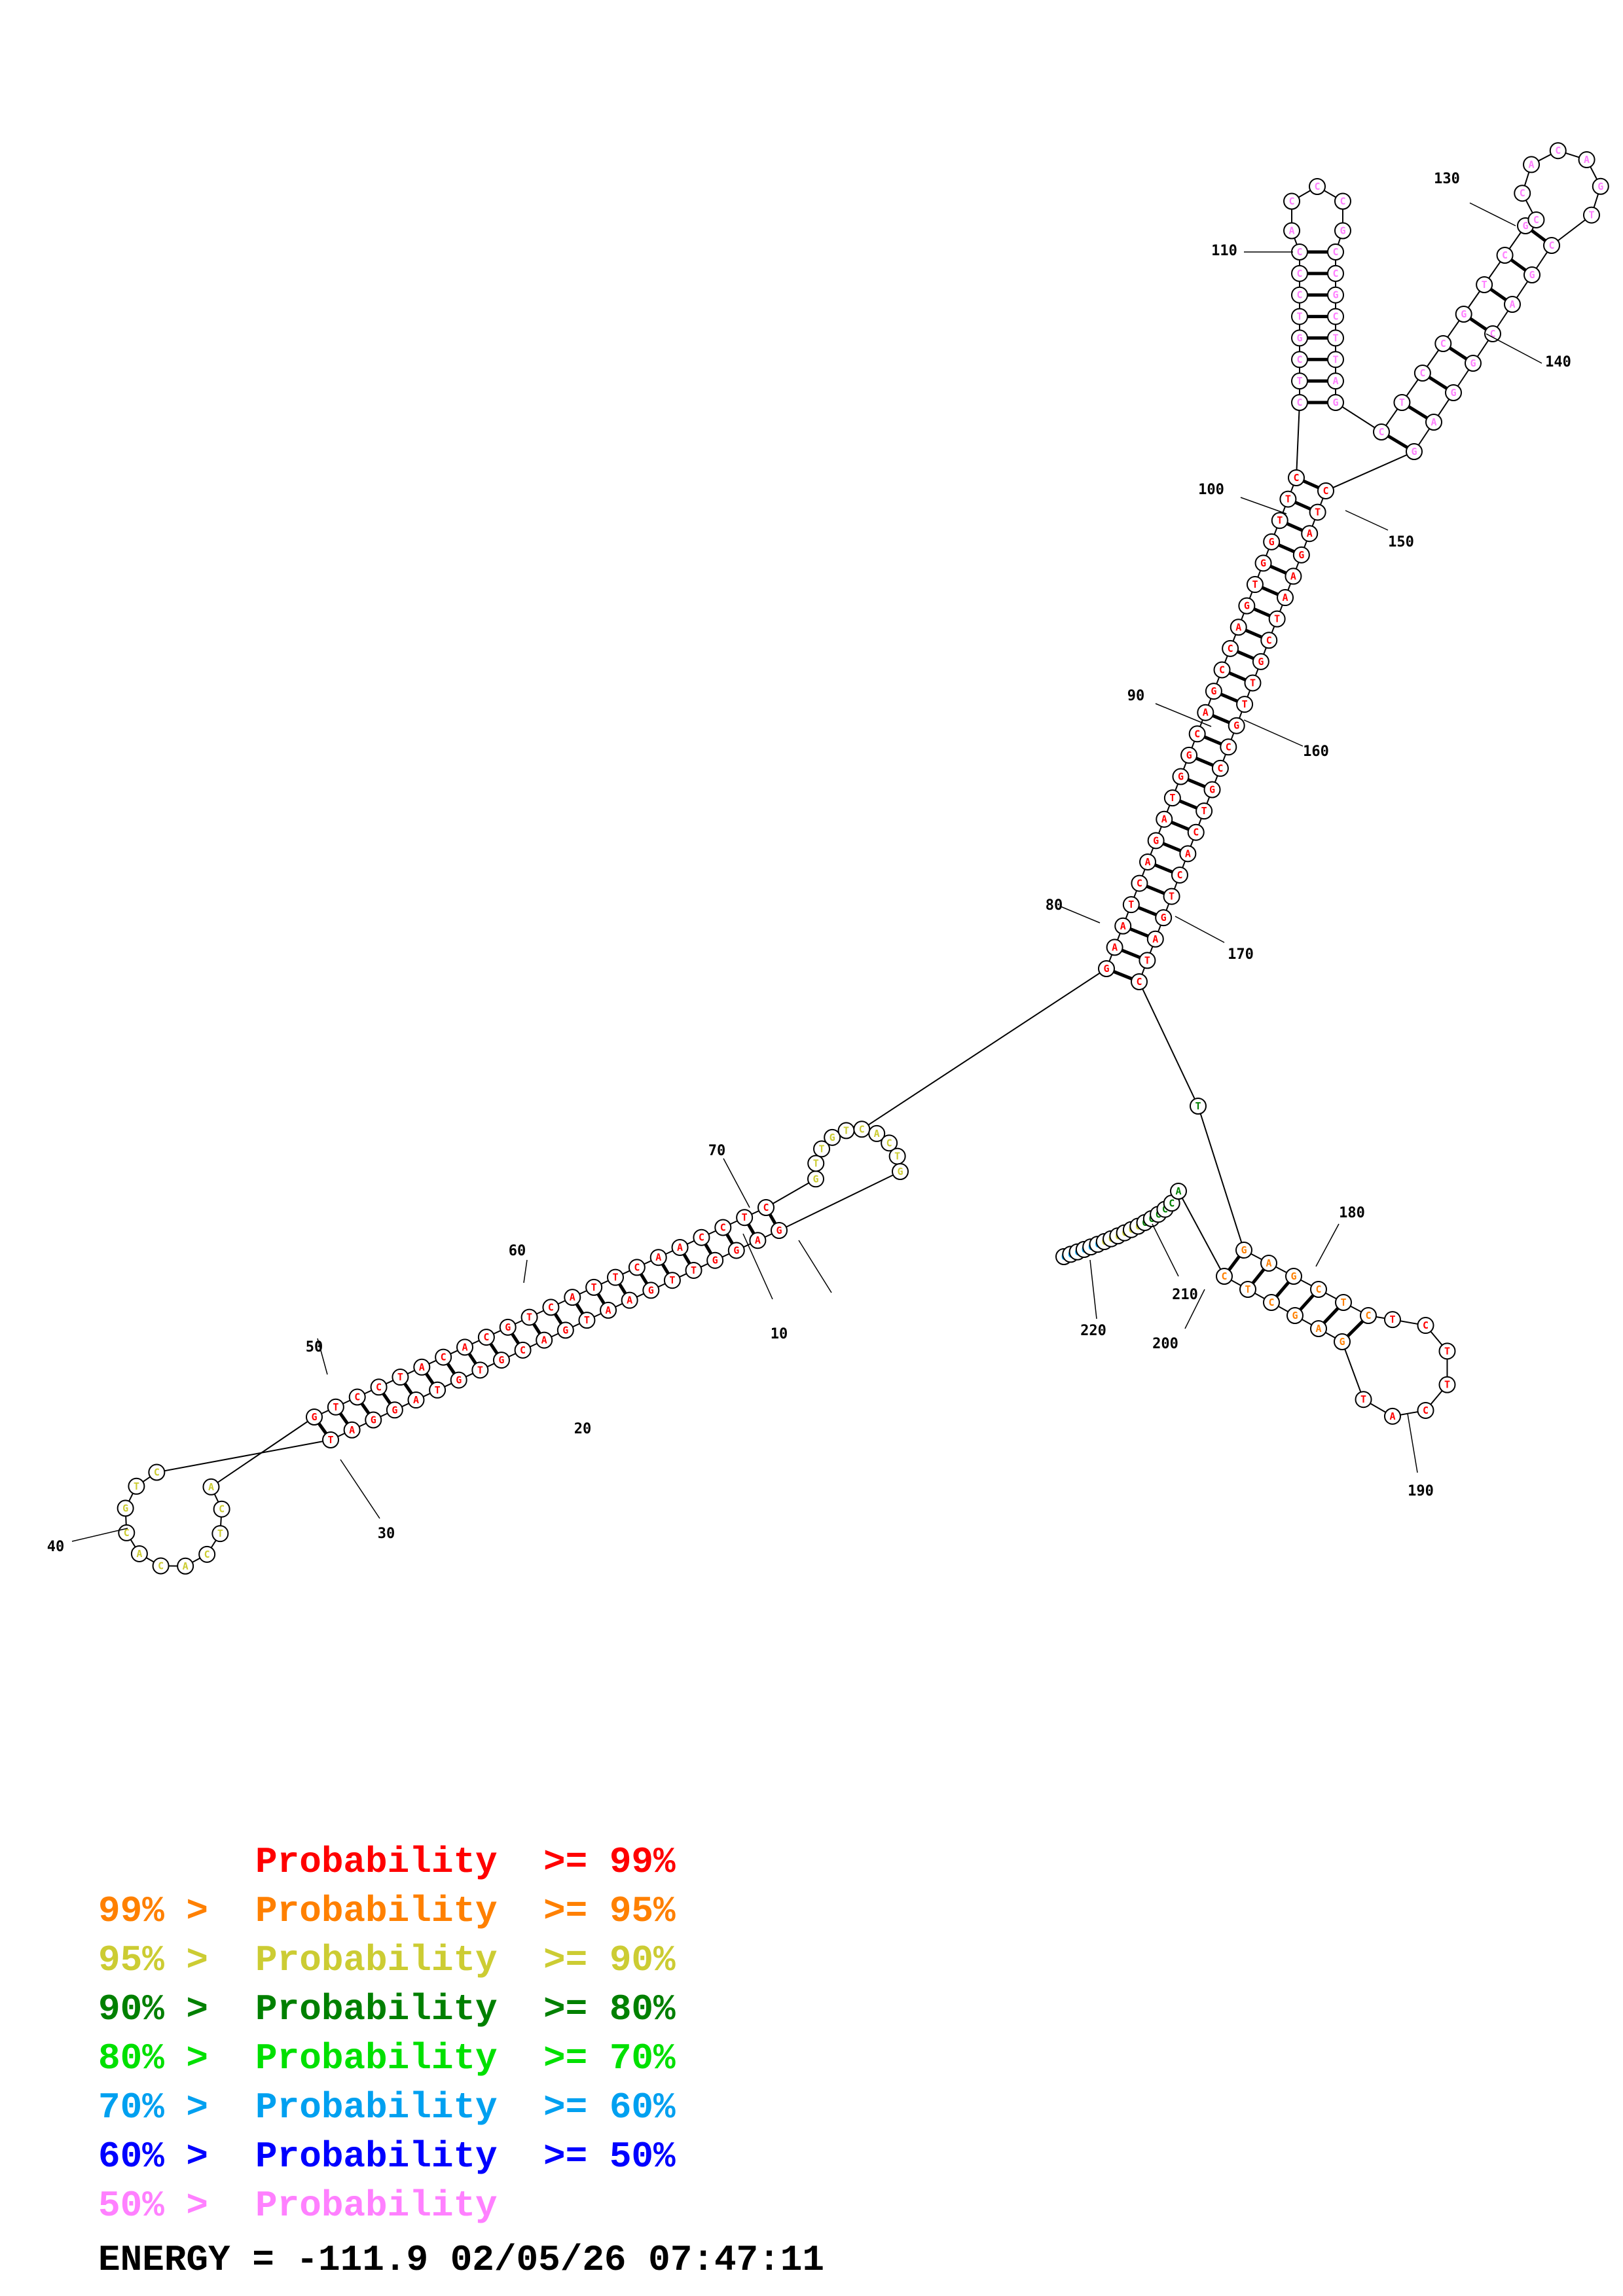  Describe the element at coordinates (1401, 542) in the screenshot. I see `position-label: 150` at that location.